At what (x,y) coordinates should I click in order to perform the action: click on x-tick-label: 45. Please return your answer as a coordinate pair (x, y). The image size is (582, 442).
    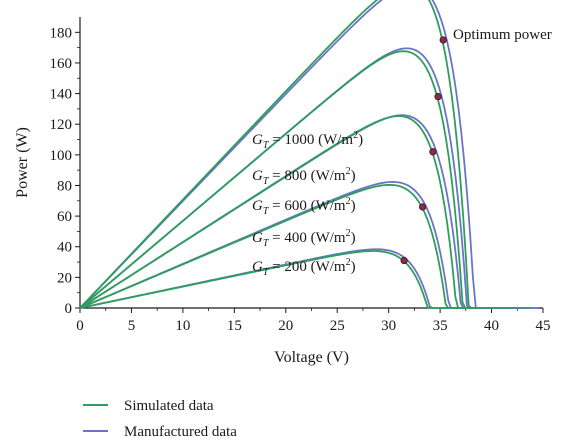
    Looking at the image, I should click on (543, 326).